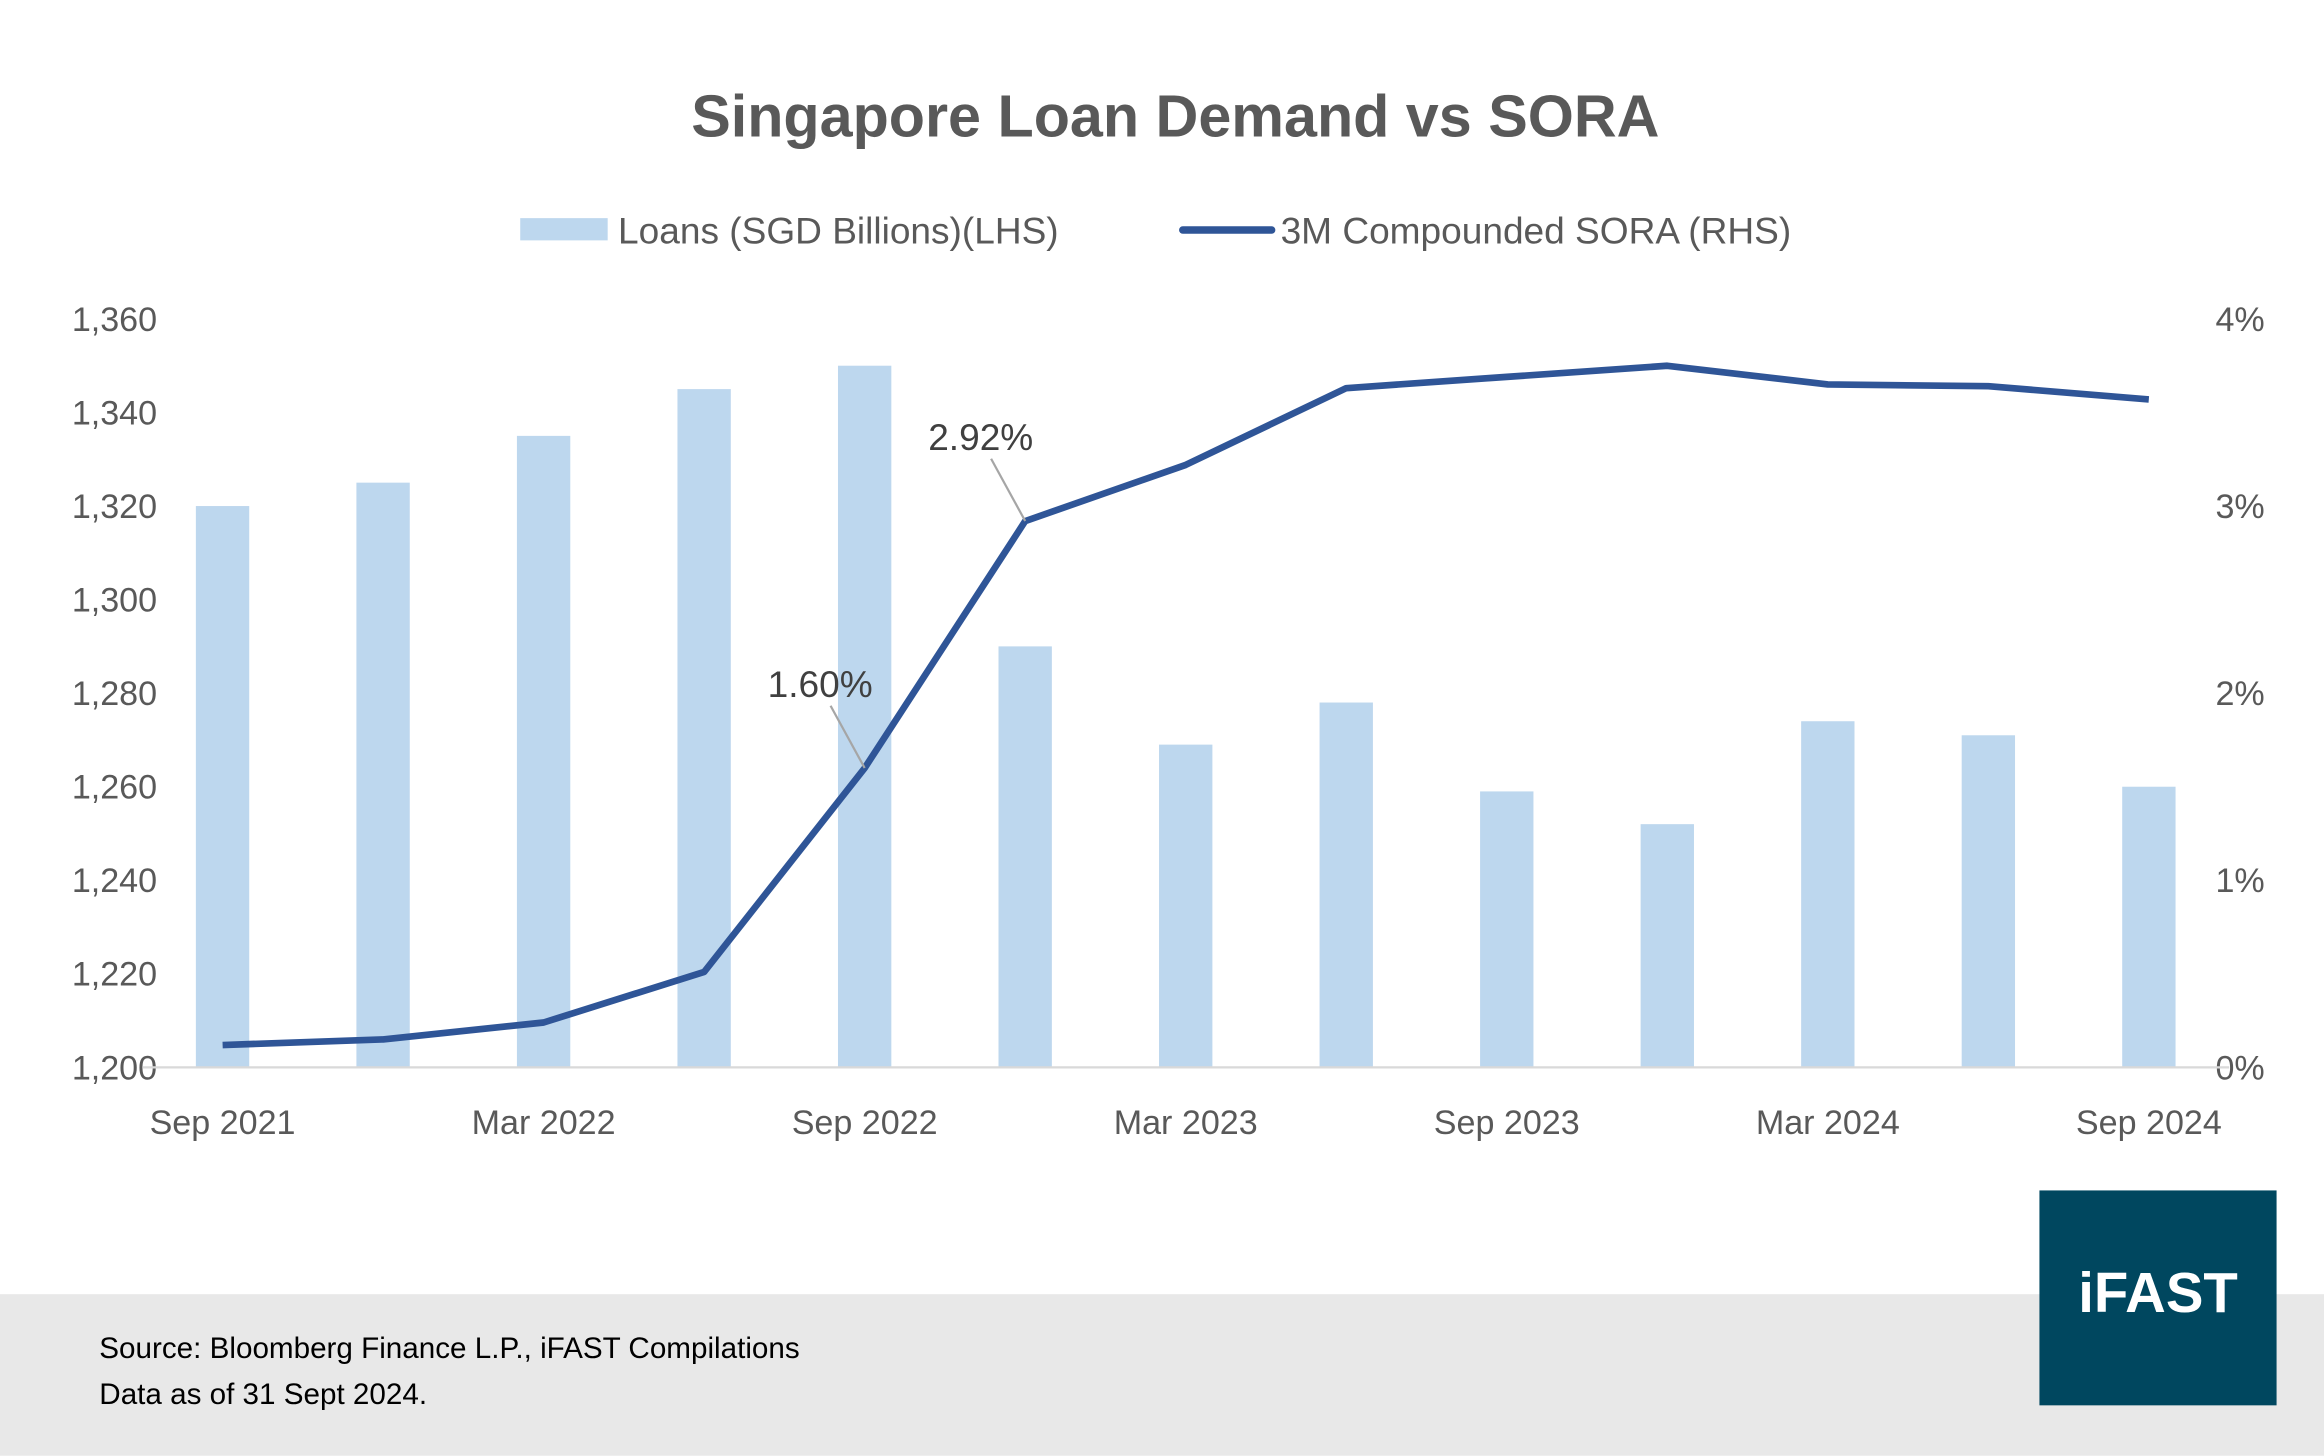 The height and width of the screenshot is (1456, 2324). What do you see at coordinates (114, 320) in the screenshot?
I see `left-axis-tick-label: 1,360` at bounding box center [114, 320].